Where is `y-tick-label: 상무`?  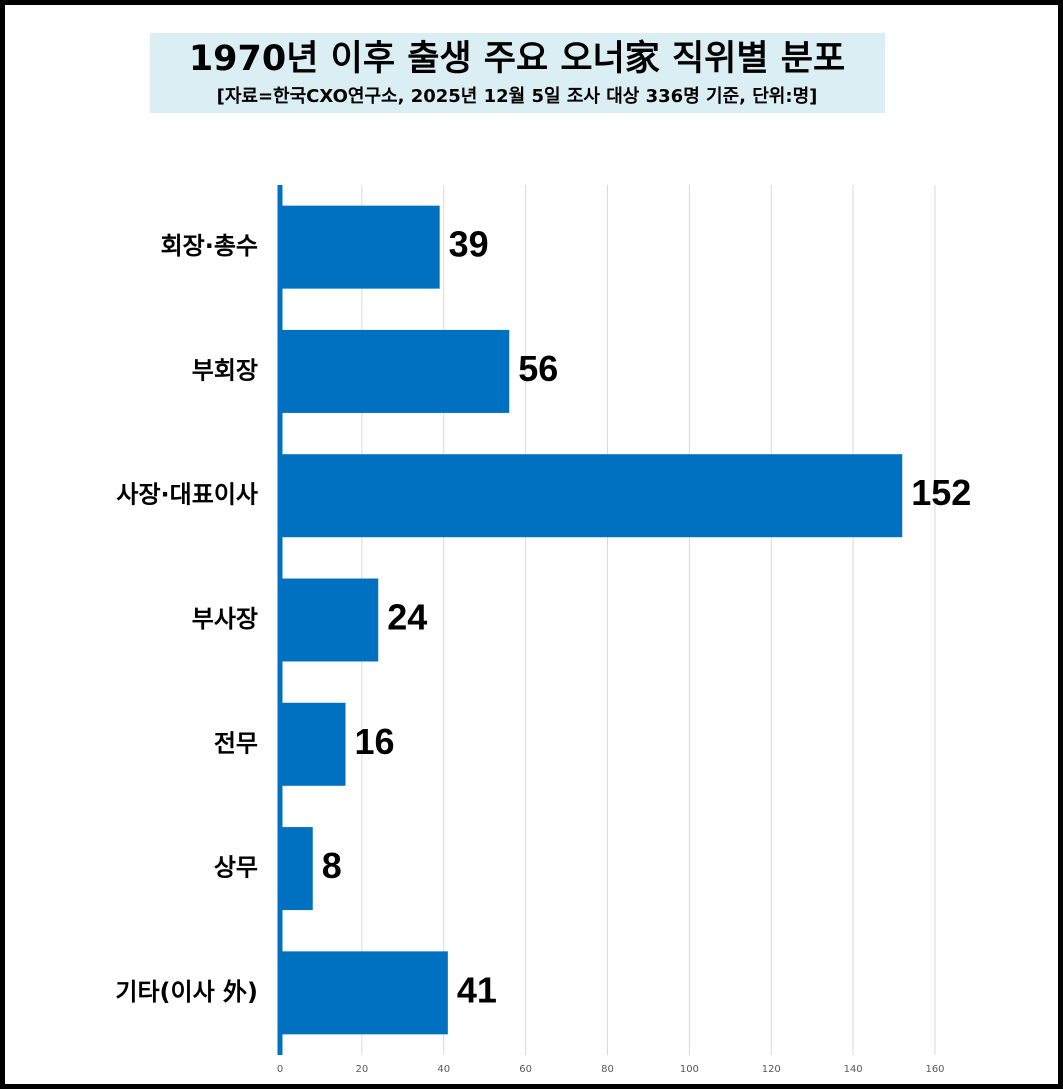
y-tick-label: 상무 is located at coordinates (236, 868).